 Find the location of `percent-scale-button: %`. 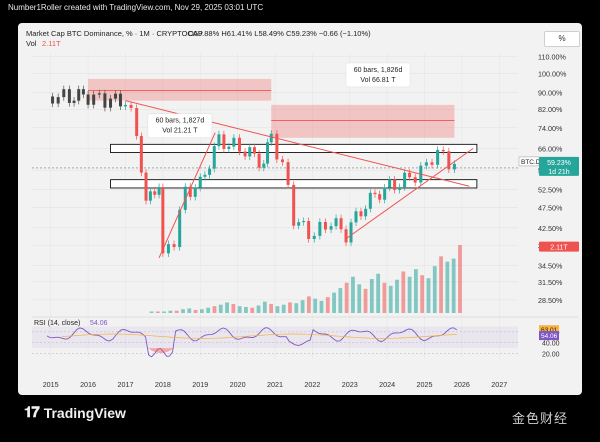

percent-scale-button: % is located at coordinates (562, 39).